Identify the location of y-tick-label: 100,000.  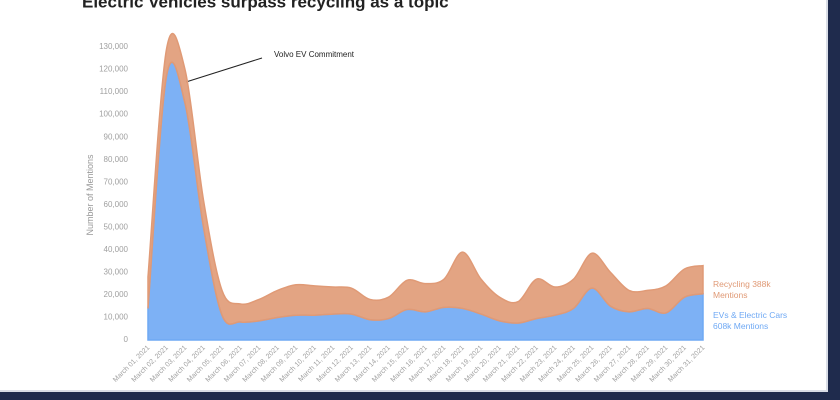
(113, 114).